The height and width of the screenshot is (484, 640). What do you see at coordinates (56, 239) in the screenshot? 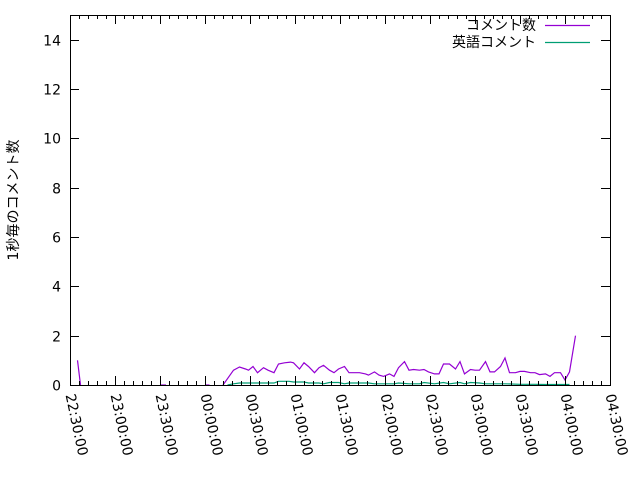
I see `y-tick-label: 6` at bounding box center [56, 239].